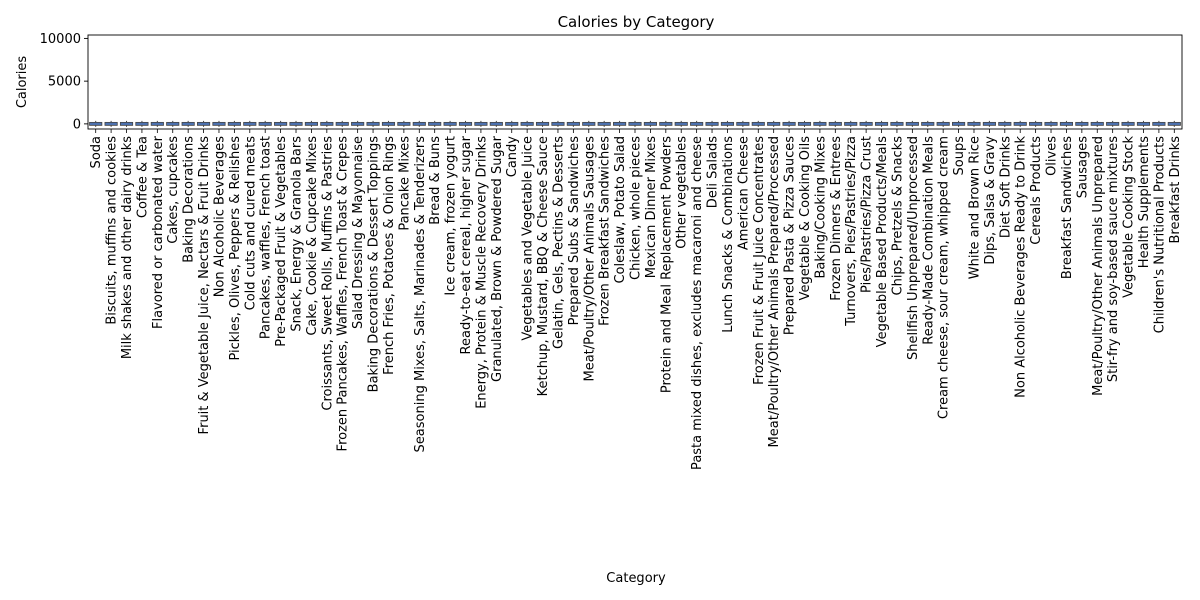 The height and width of the screenshot is (600, 1200). Describe the element at coordinates (1129, 217) in the screenshot. I see `x-tick-label: Vegetable Cooking Stock` at that location.